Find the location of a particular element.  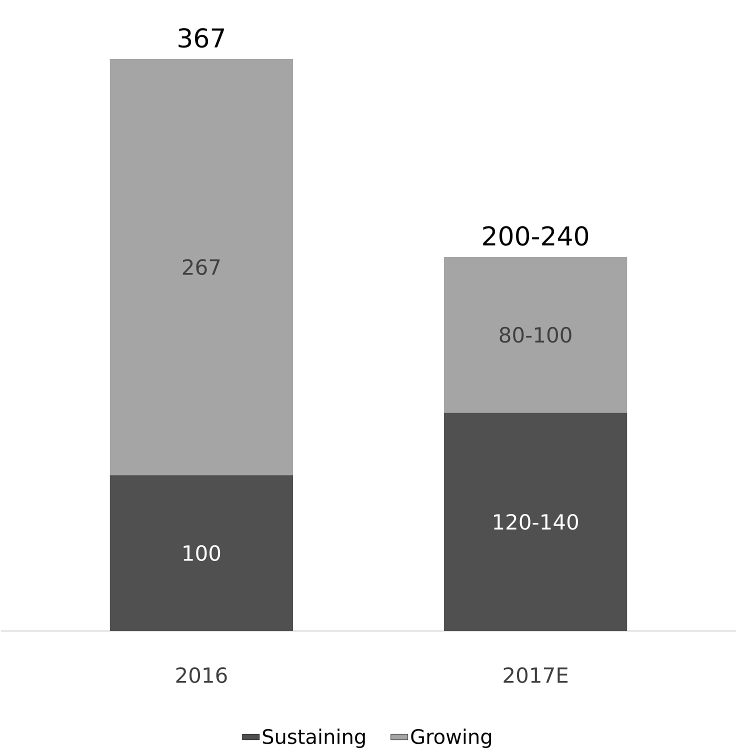

total-label: 200-240 is located at coordinates (535, 236).